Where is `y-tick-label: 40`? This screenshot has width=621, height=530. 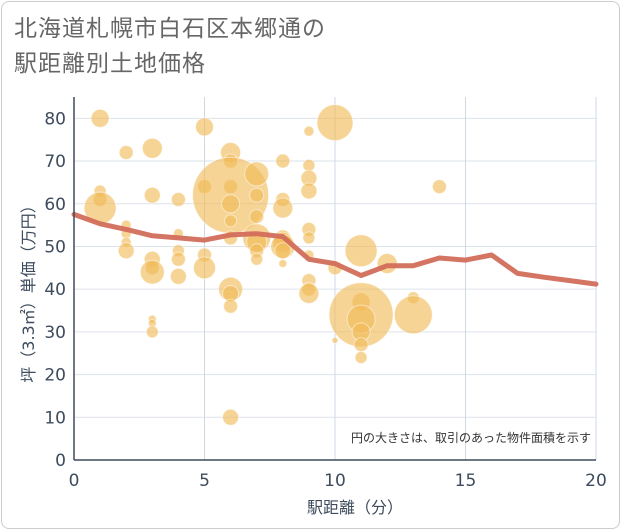
y-tick-label: 40 is located at coordinates (55, 290).